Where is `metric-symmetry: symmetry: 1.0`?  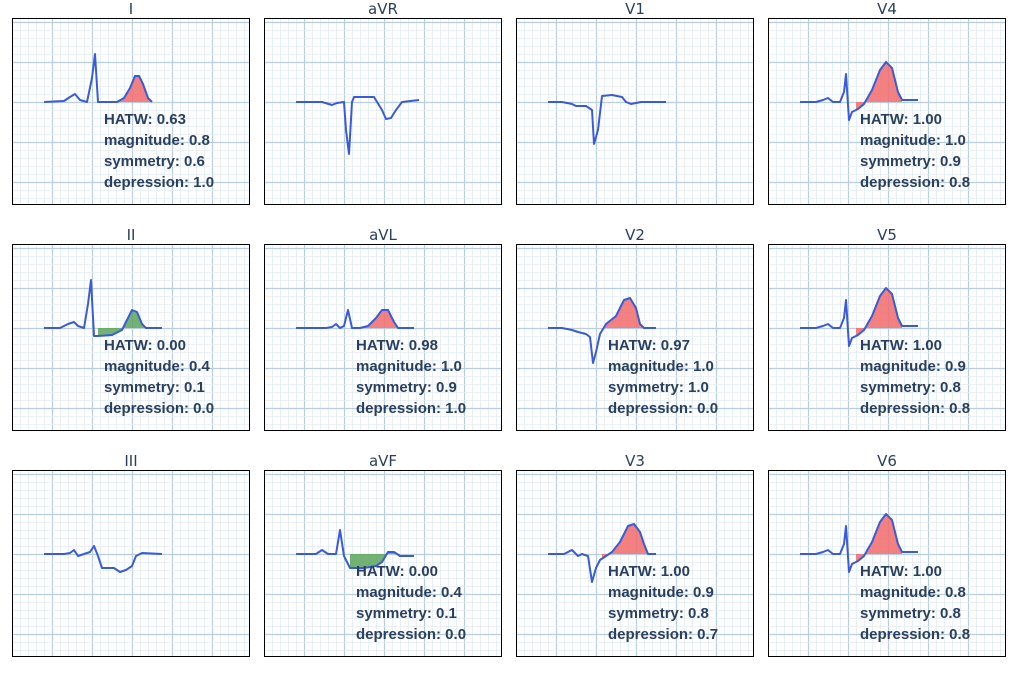 metric-symmetry: symmetry: 1.0 is located at coordinates (658, 387).